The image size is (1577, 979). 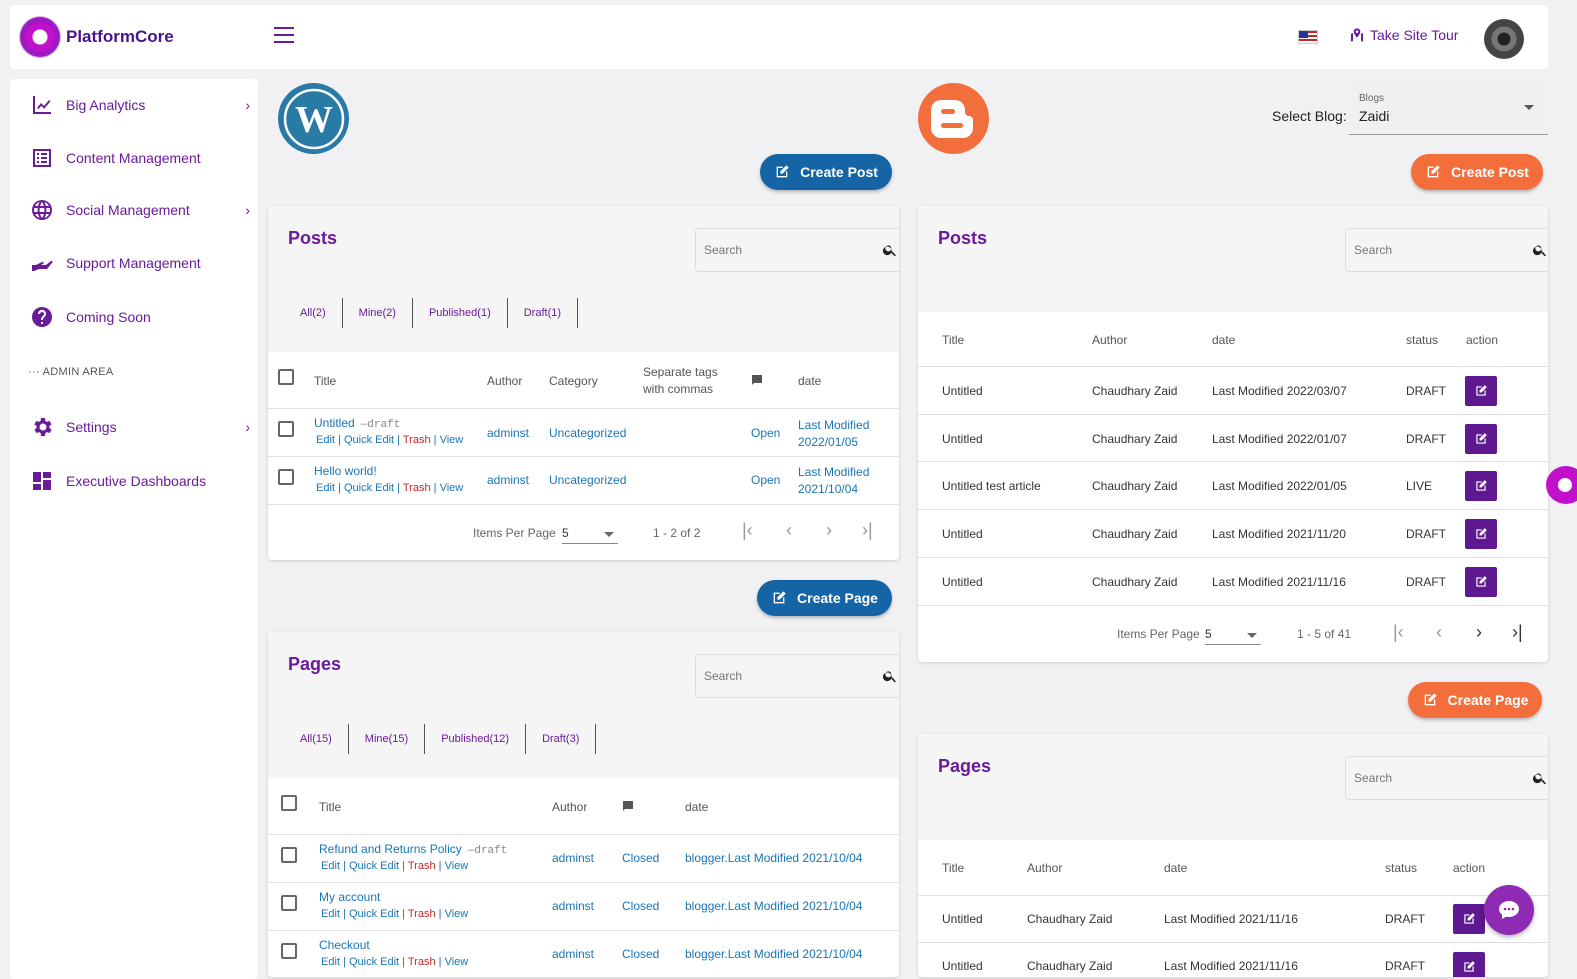 What do you see at coordinates (97, 37) in the screenshot?
I see `app-logo: PlatformCore` at bounding box center [97, 37].